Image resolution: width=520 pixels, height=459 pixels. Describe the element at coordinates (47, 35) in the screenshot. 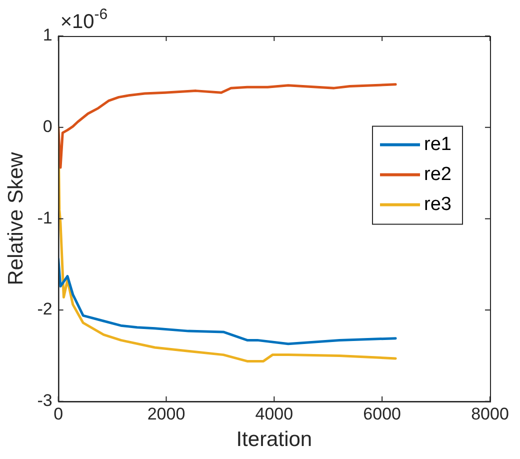

I see `y-tick-label: 1` at that location.